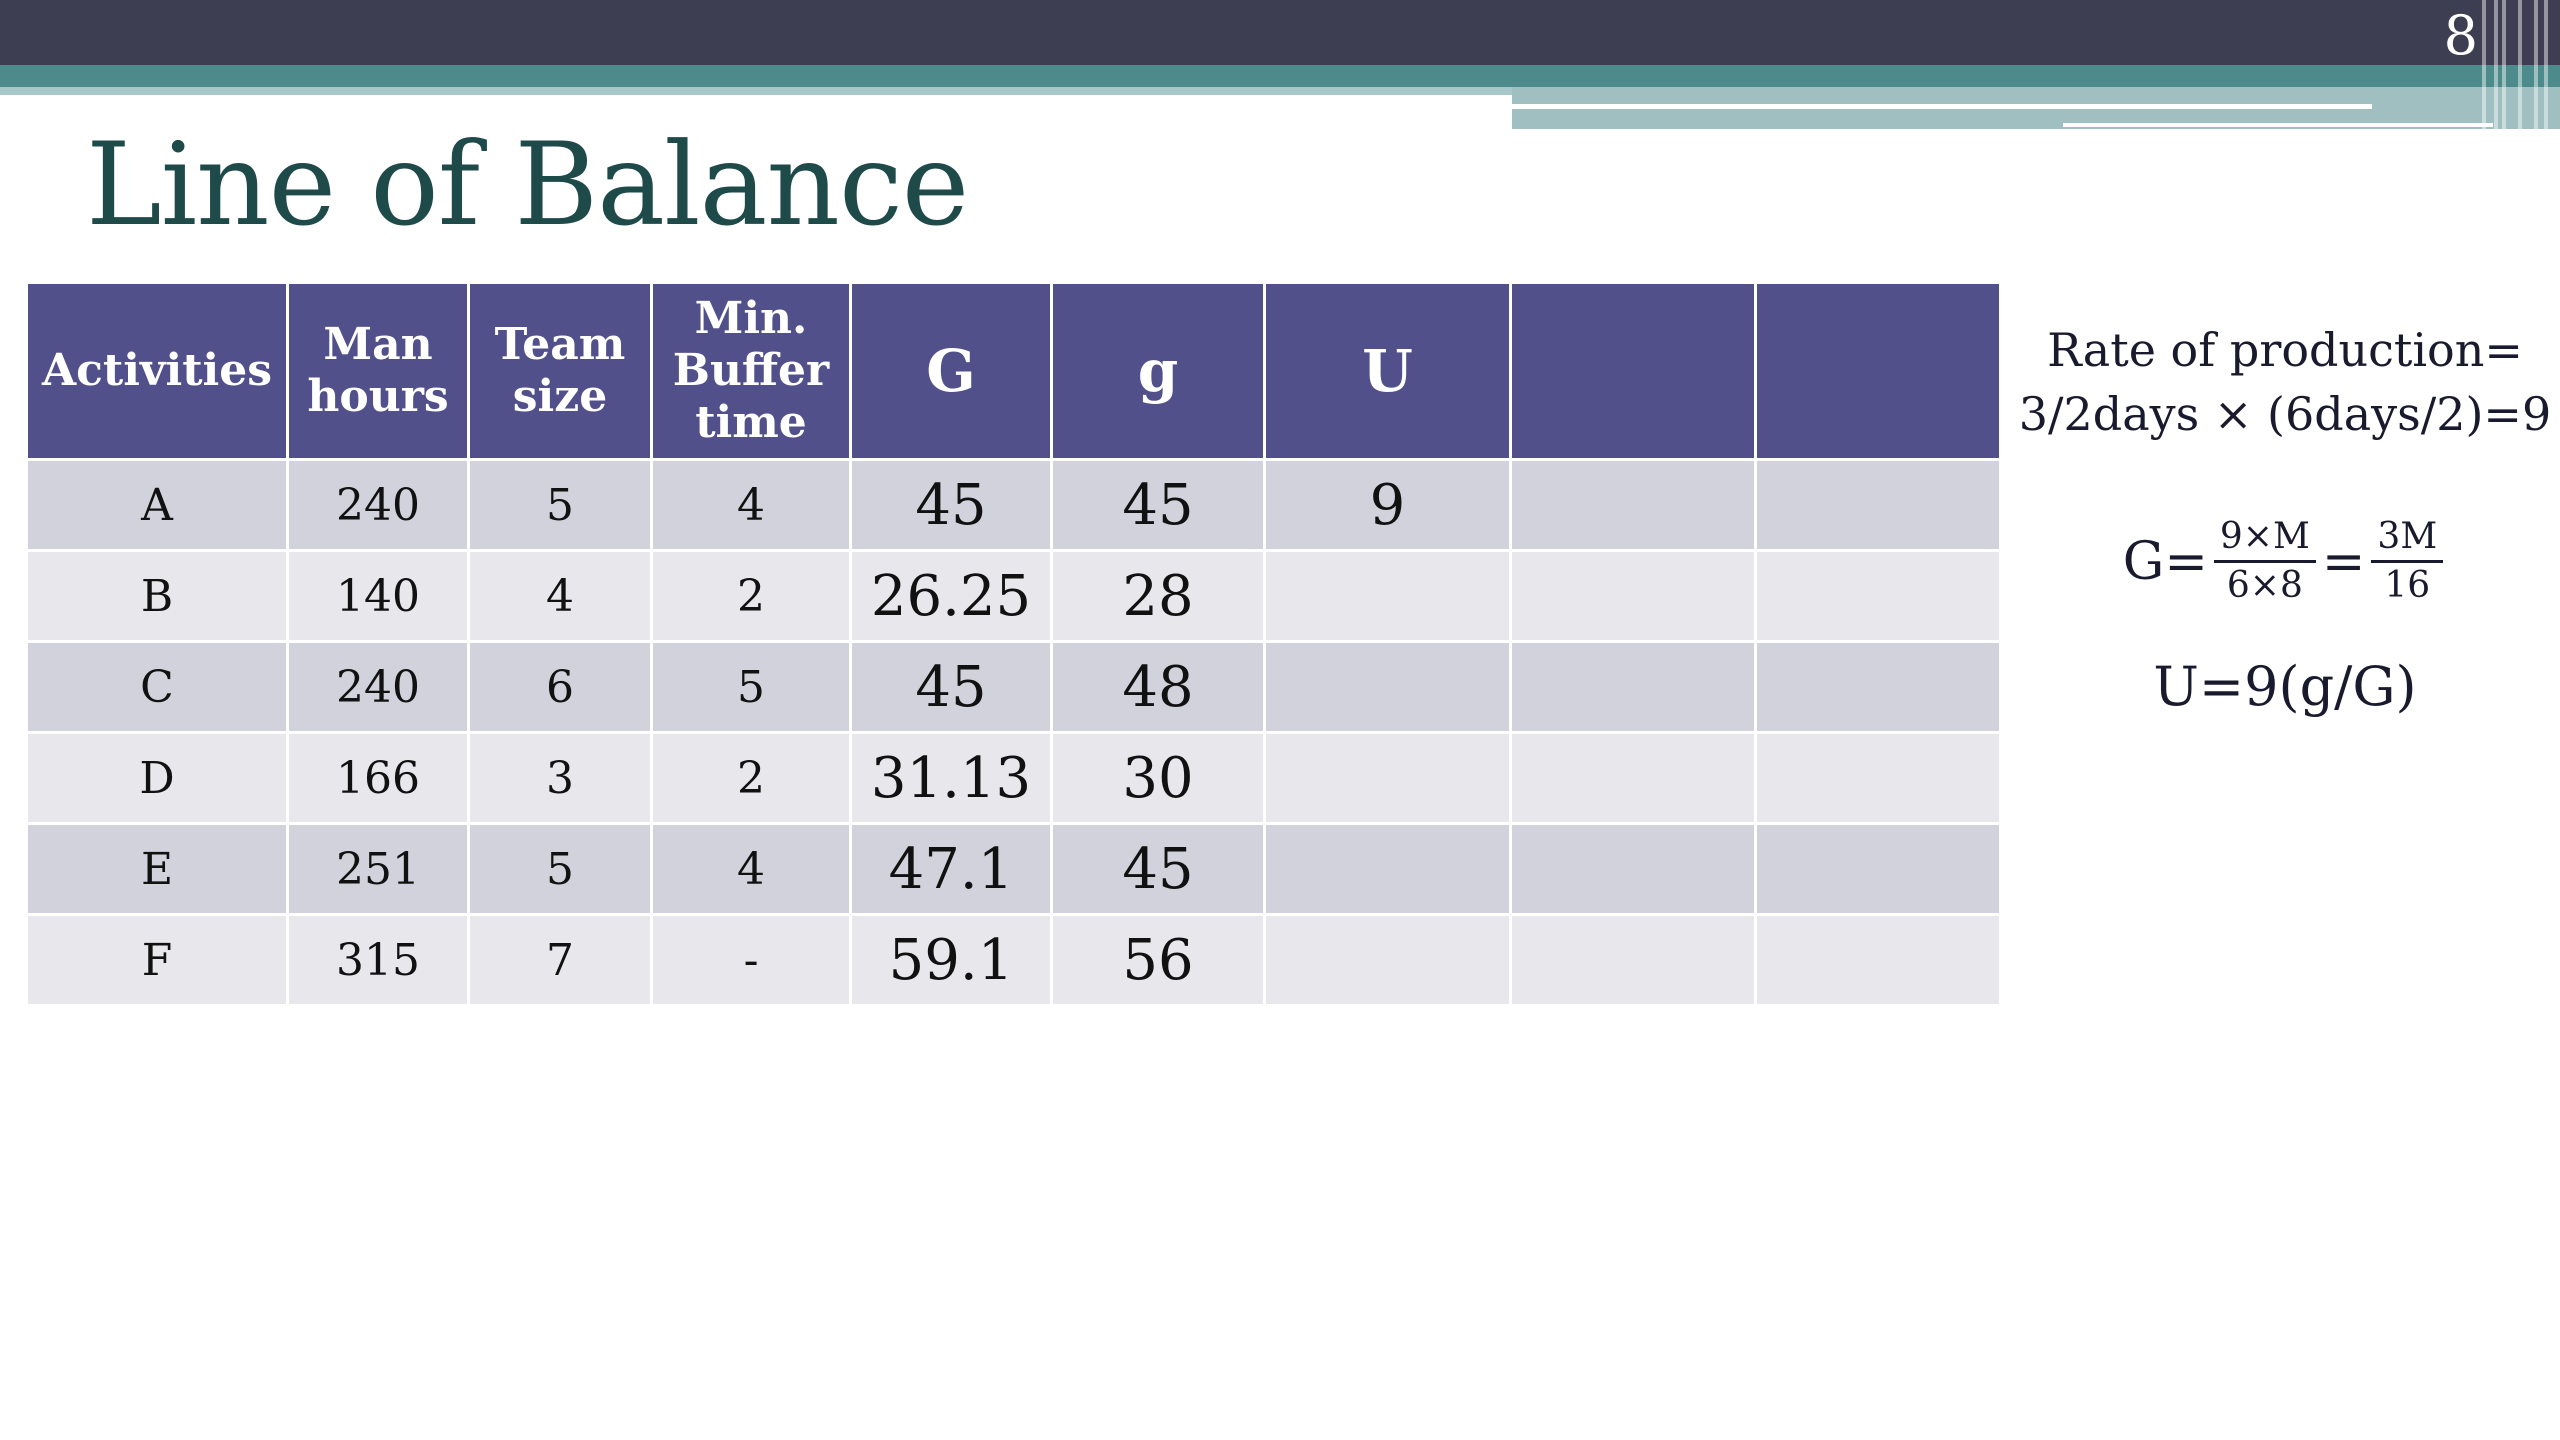  What do you see at coordinates (1280, 76) in the screenshot?
I see `header-band-teal` at bounding box center [1280, 76].